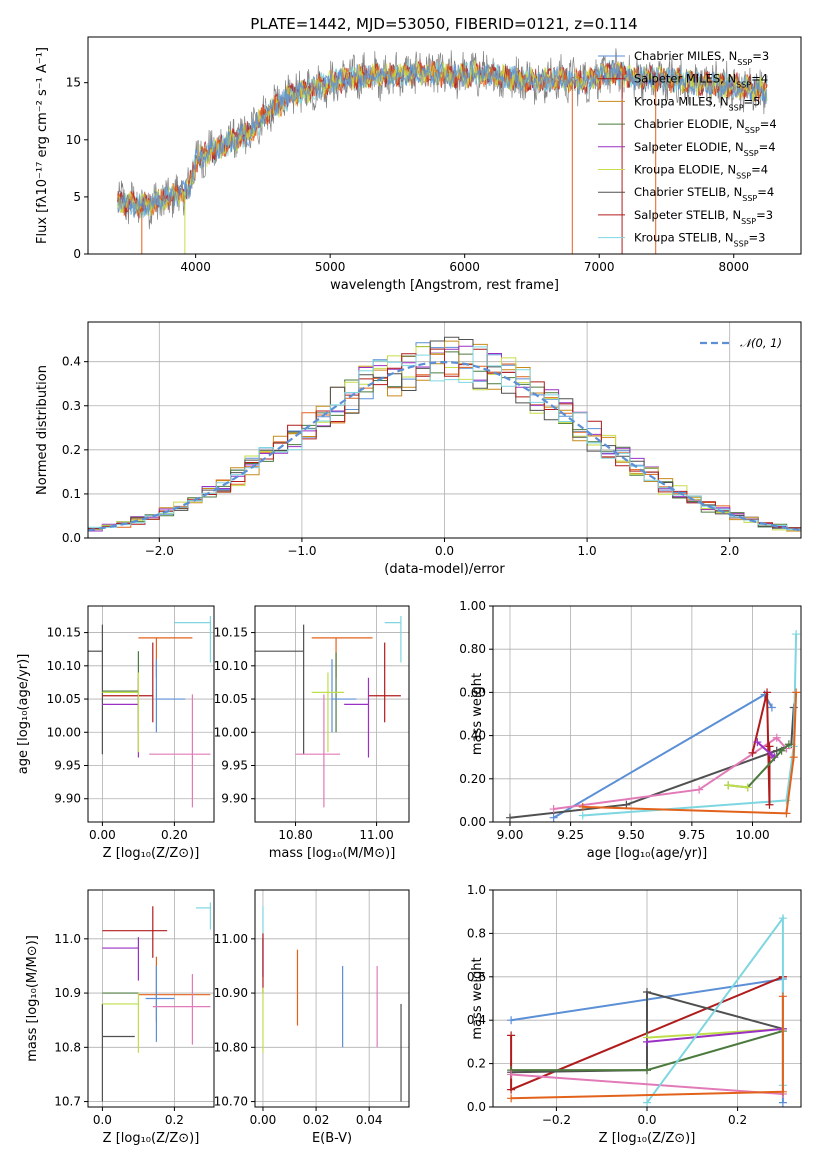  What do you see at coordinates (510, 835) in the screenshot?
I see `x-tick-label: 9.00` at bounding box center [510, 835].